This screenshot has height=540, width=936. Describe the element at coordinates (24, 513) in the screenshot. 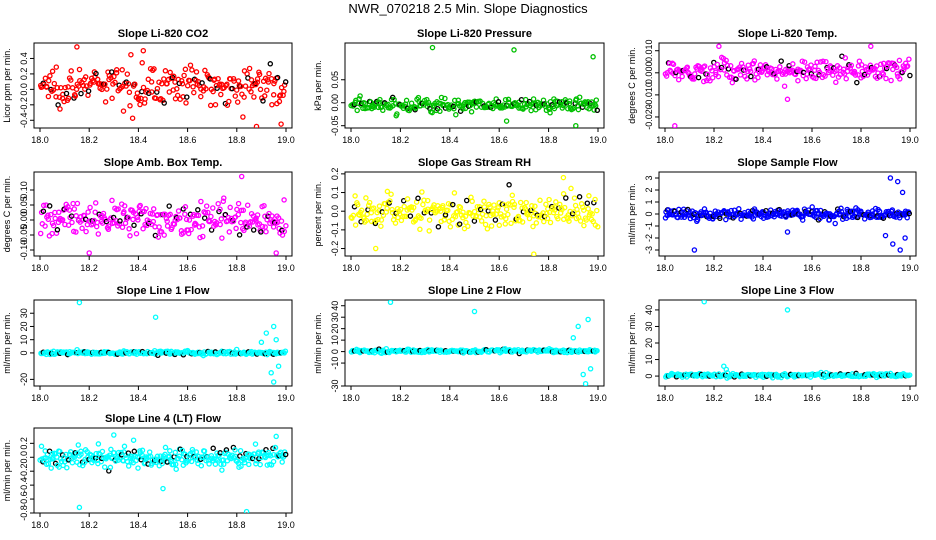

I see `y-tick-label: -0.8` at that location.